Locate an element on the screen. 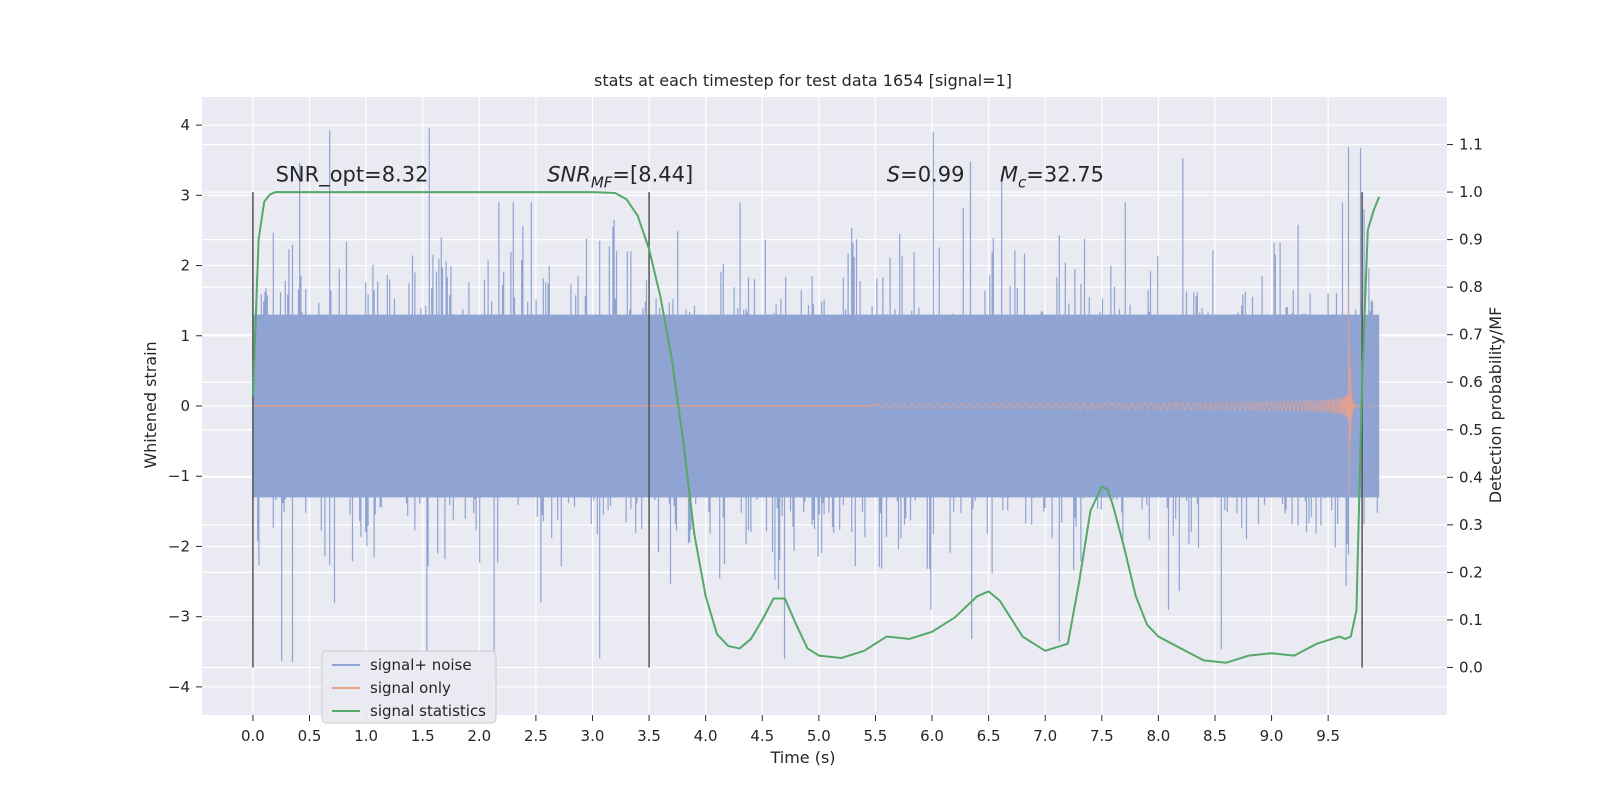  y-tick-label-8: −4 is located at coordinates (179, 687).